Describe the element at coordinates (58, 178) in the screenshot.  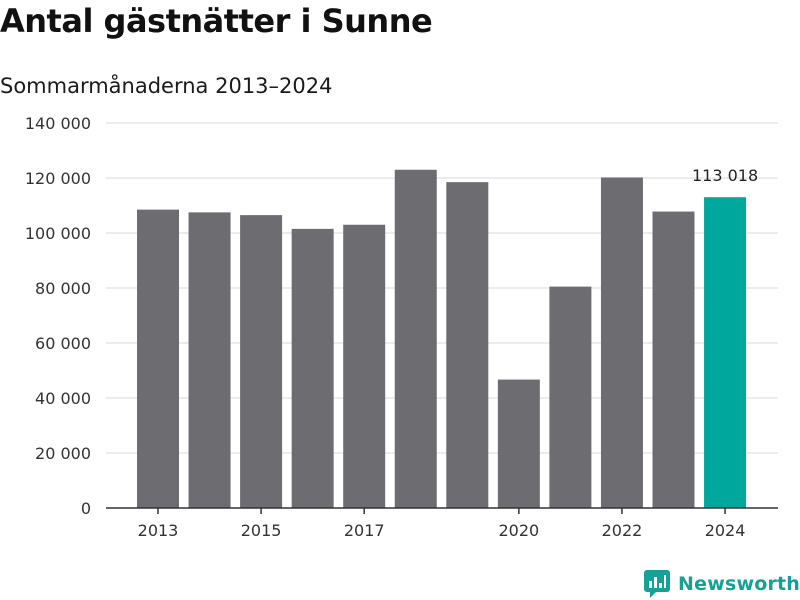
I see `y-tick-label: 120 000` at that location.